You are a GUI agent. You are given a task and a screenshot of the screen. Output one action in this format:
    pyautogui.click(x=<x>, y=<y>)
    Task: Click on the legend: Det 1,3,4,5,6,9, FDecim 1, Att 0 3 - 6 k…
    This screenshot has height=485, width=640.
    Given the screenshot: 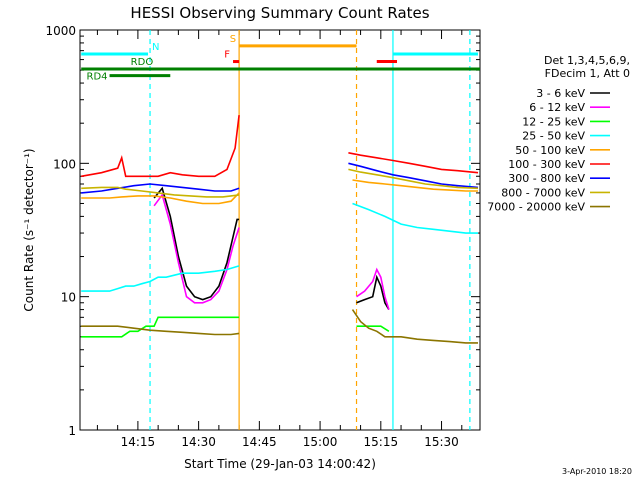 What is the action you would take?
    pyautogui.click(x=558, y=134)
    